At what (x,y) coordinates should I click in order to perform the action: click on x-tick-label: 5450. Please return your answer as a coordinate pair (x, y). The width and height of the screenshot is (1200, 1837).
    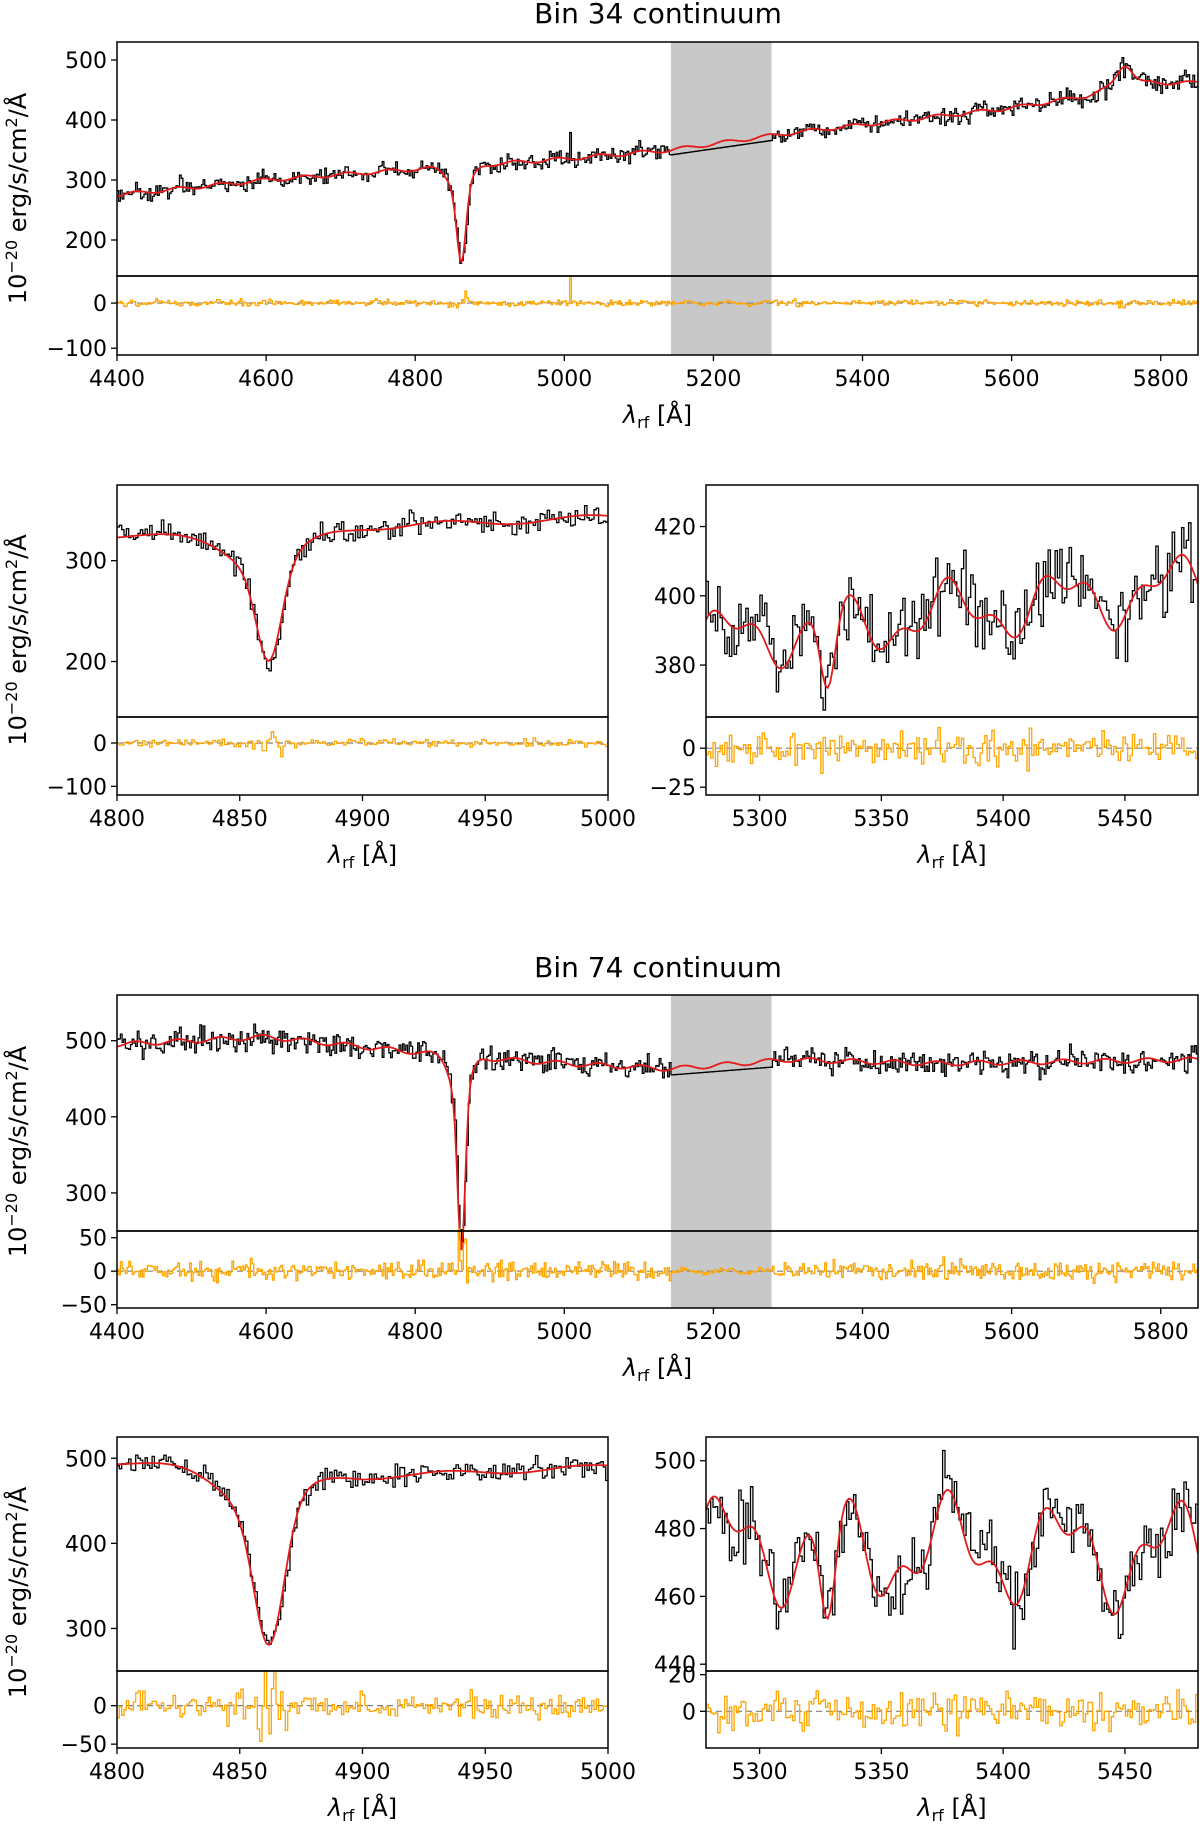
    Looking at the image, I should click on (1125, 819).